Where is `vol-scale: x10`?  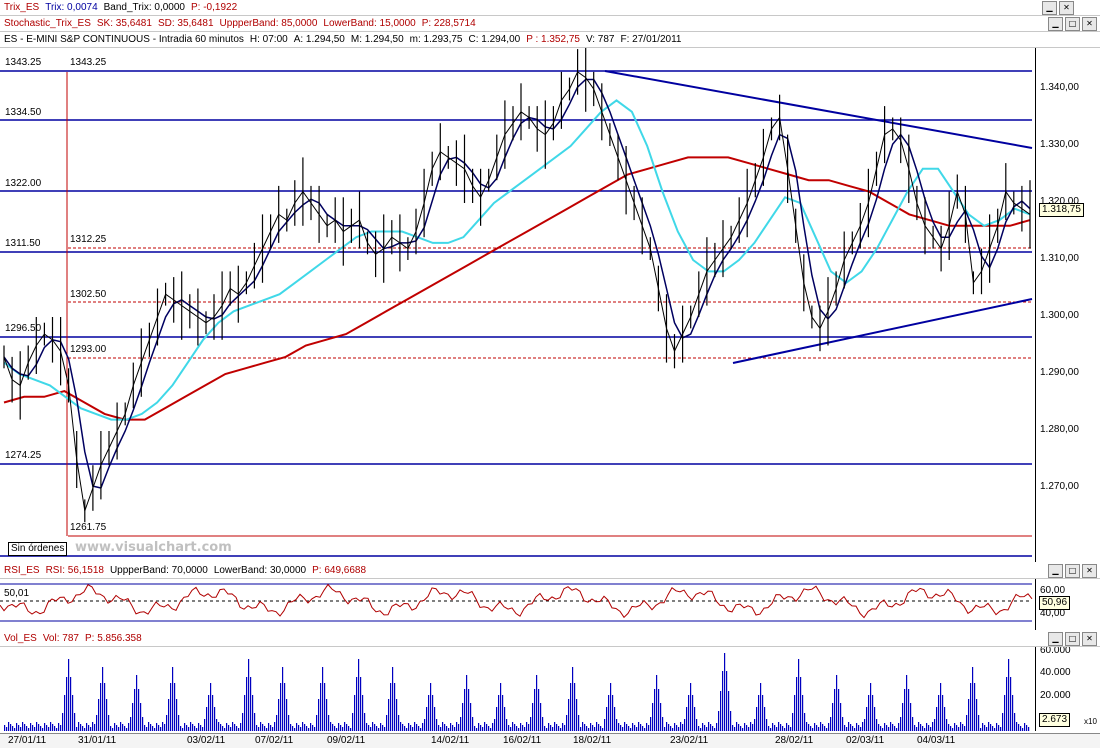
vol-scale: x10 is located at coordinates (1090, 721).